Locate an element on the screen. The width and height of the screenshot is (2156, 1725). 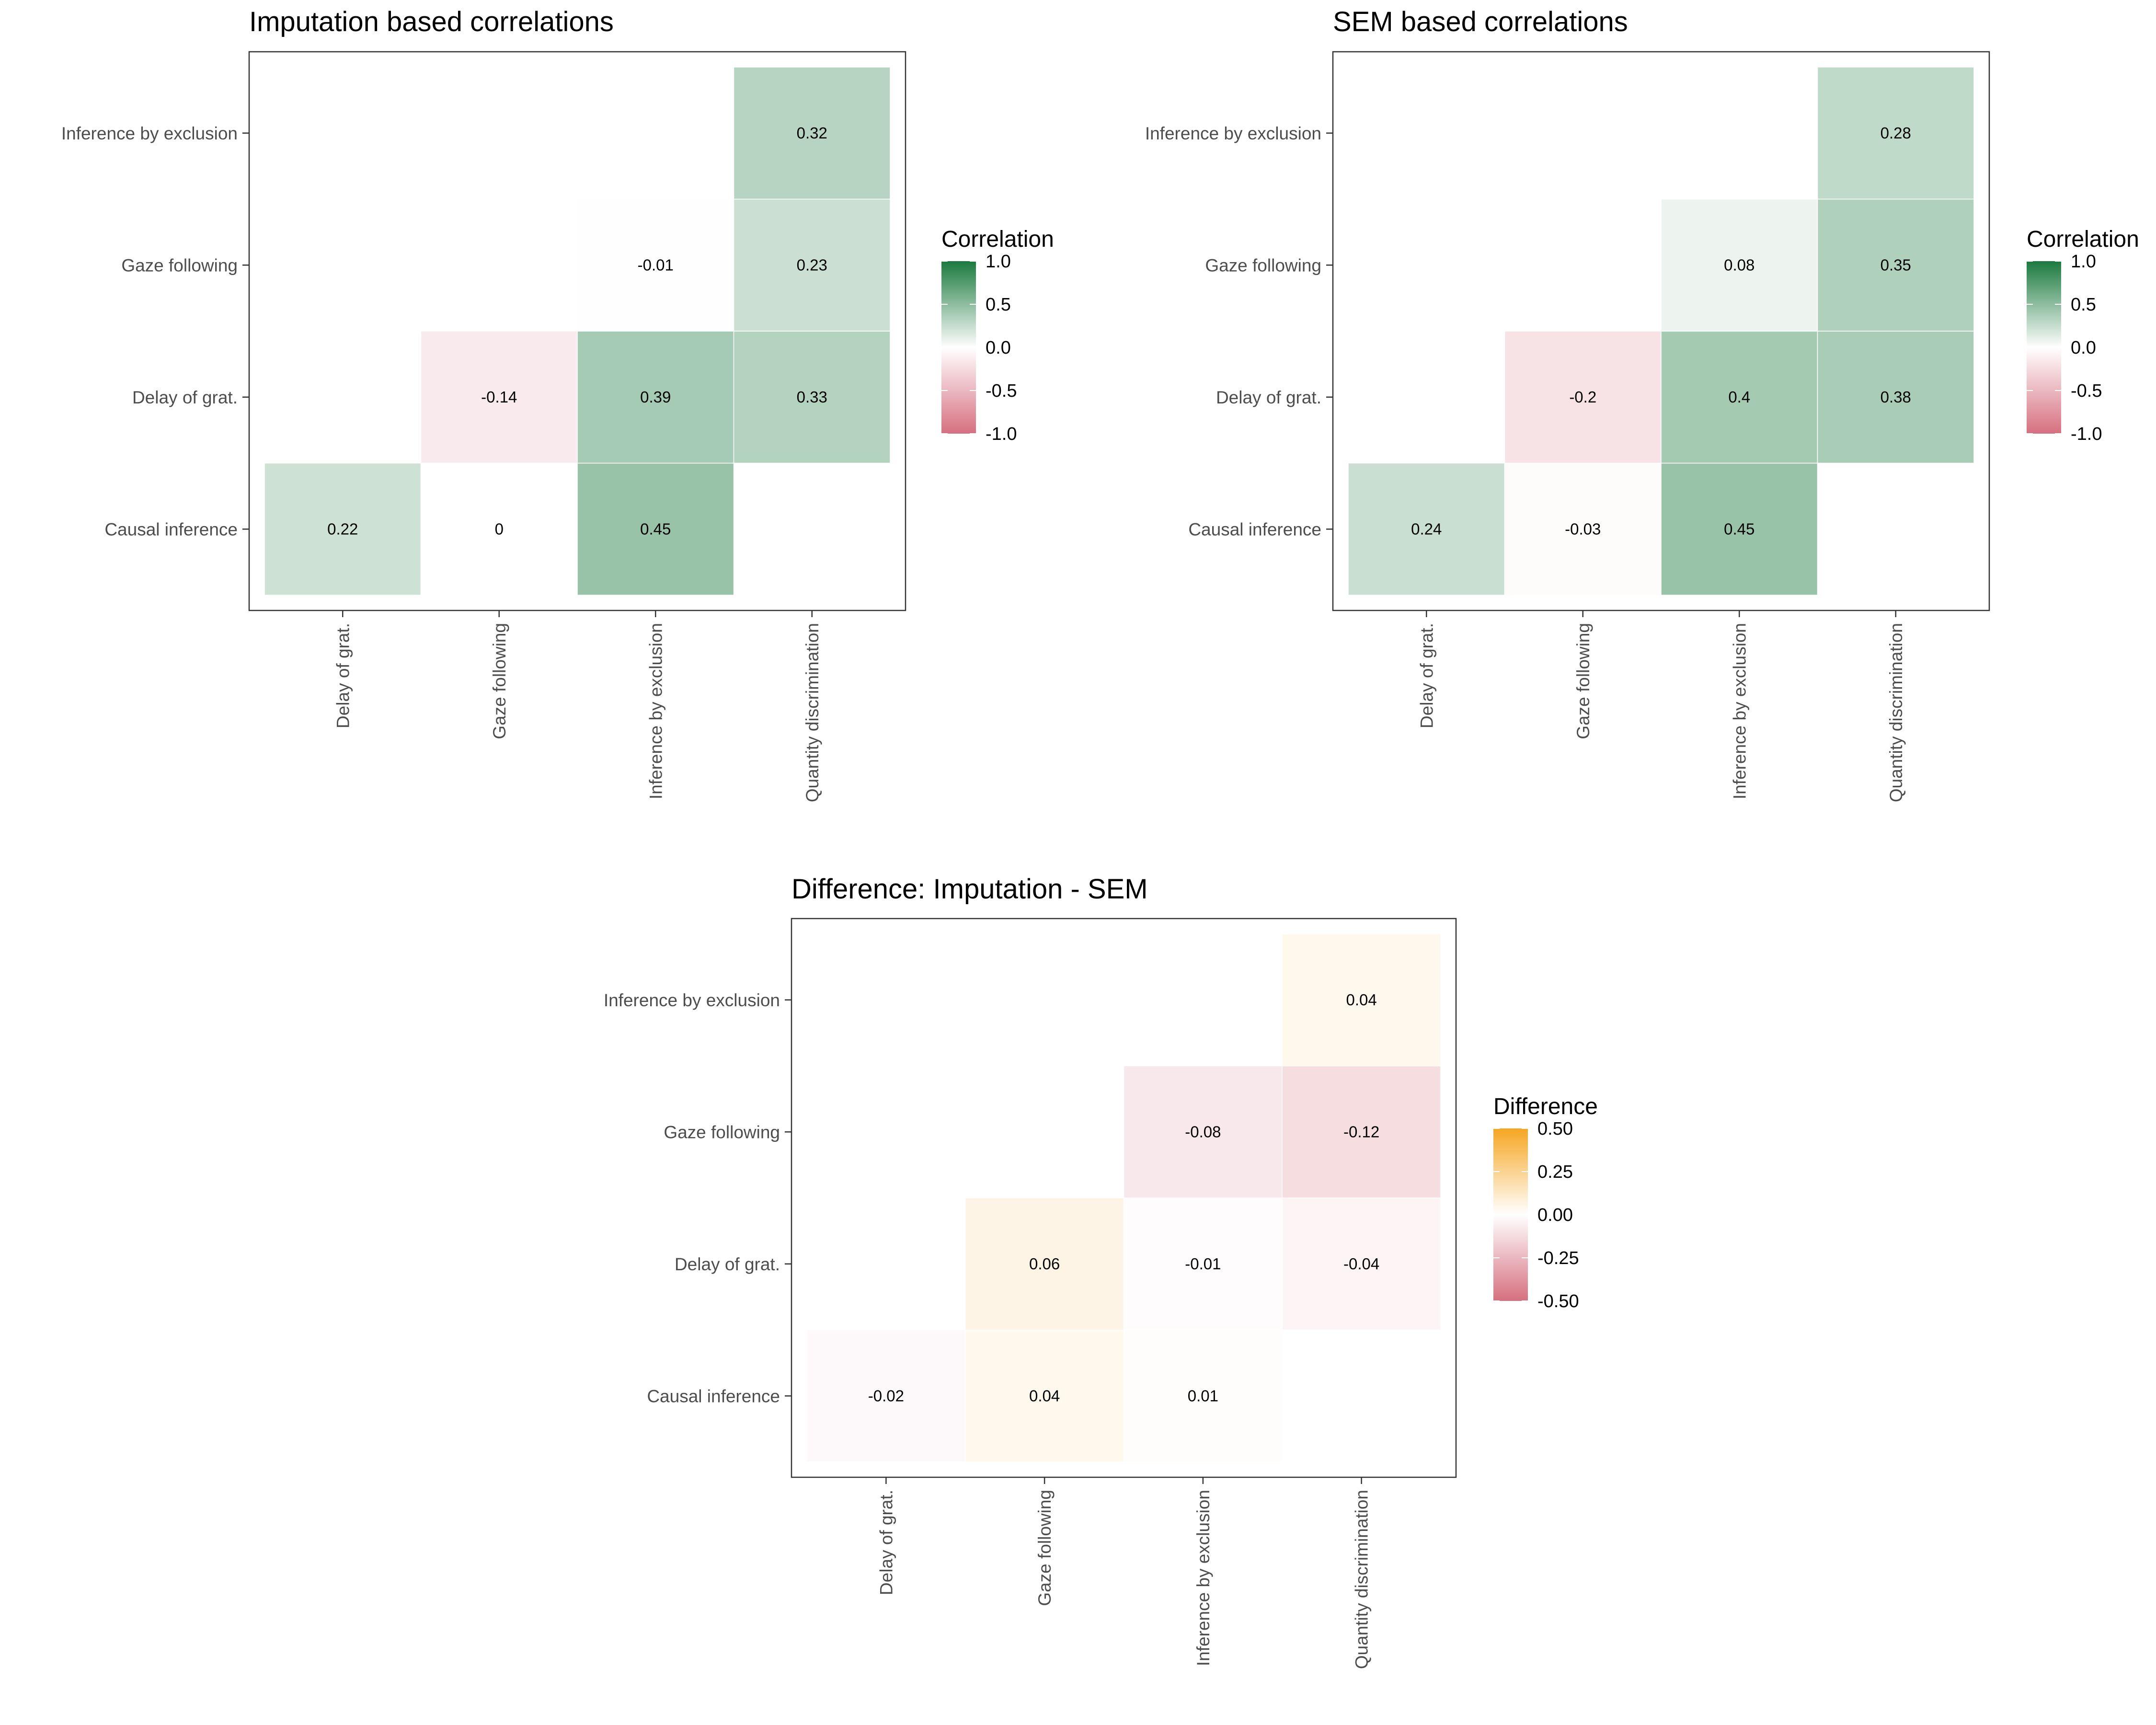
cell-value-label: 0.33 is located at coordinates (812, 397).